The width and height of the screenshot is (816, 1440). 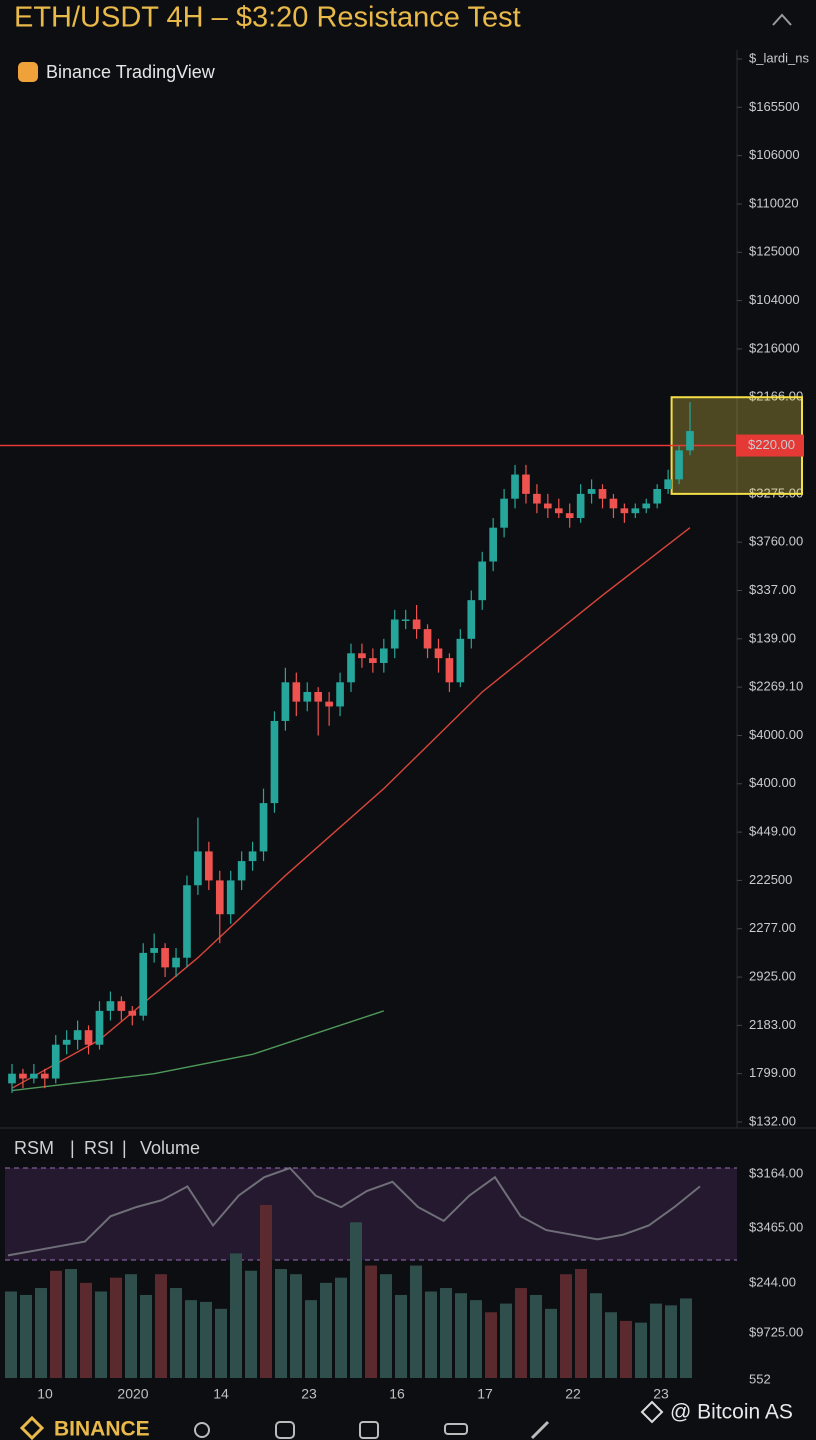 I want to click on y-tick-label: $337.00, so click(x=772, y=589).